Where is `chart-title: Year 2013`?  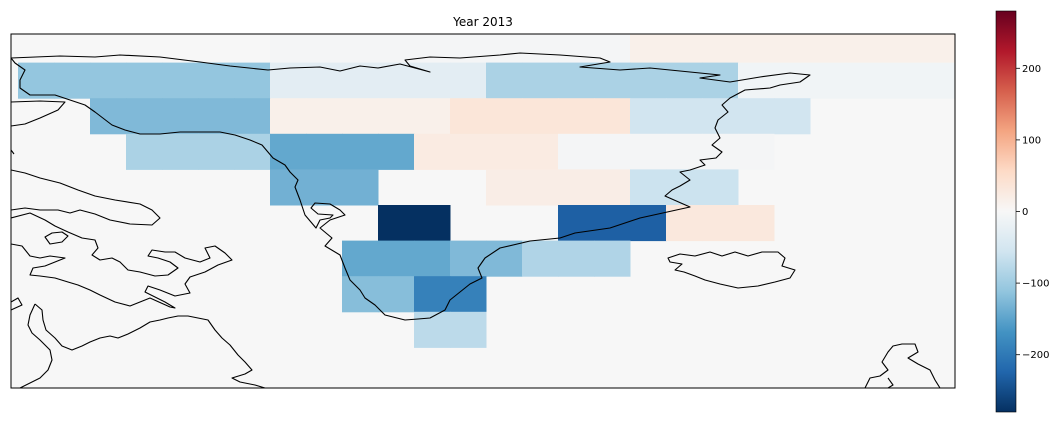 chart-title: Year 2013 is located at coordinates (483, 22).